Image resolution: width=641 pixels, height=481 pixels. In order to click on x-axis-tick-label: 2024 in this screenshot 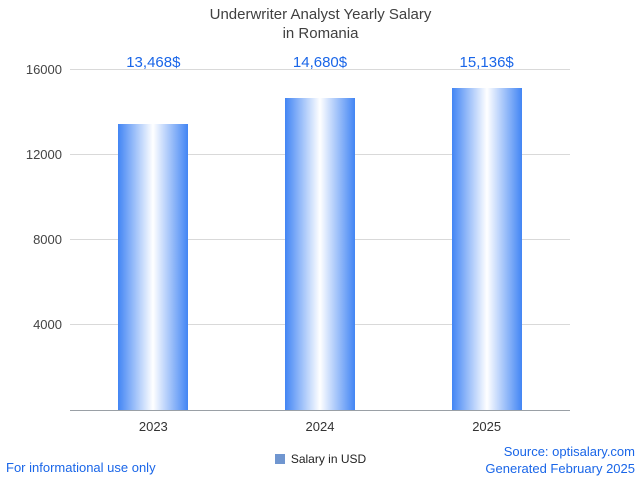, I will do `click(320, 426)`.